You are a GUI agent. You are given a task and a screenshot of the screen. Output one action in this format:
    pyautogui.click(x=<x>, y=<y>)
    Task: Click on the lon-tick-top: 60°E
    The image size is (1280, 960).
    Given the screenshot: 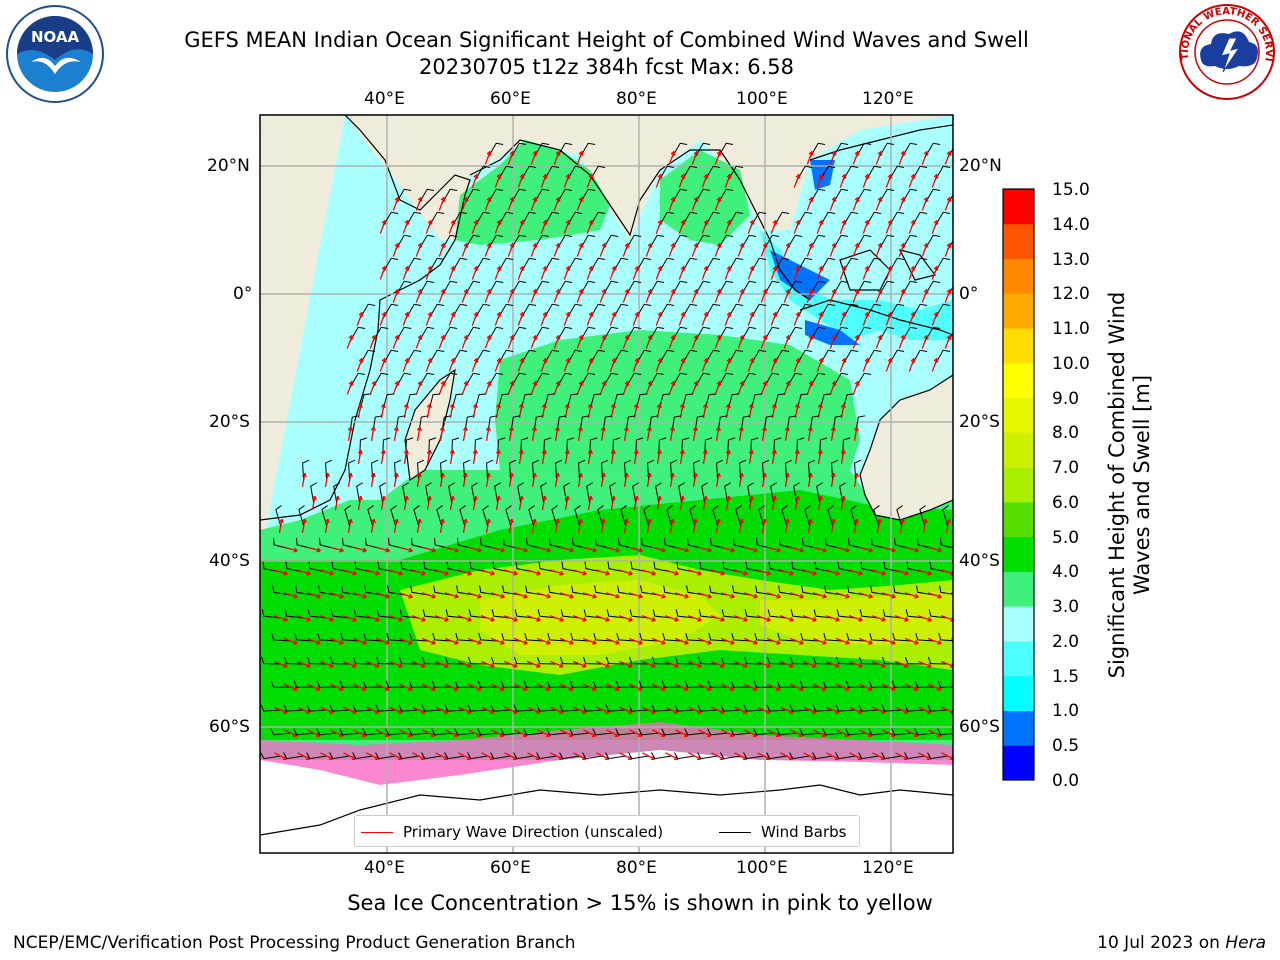 What is the action you would take?
    pyautogui.click(x=510, y=99)
    